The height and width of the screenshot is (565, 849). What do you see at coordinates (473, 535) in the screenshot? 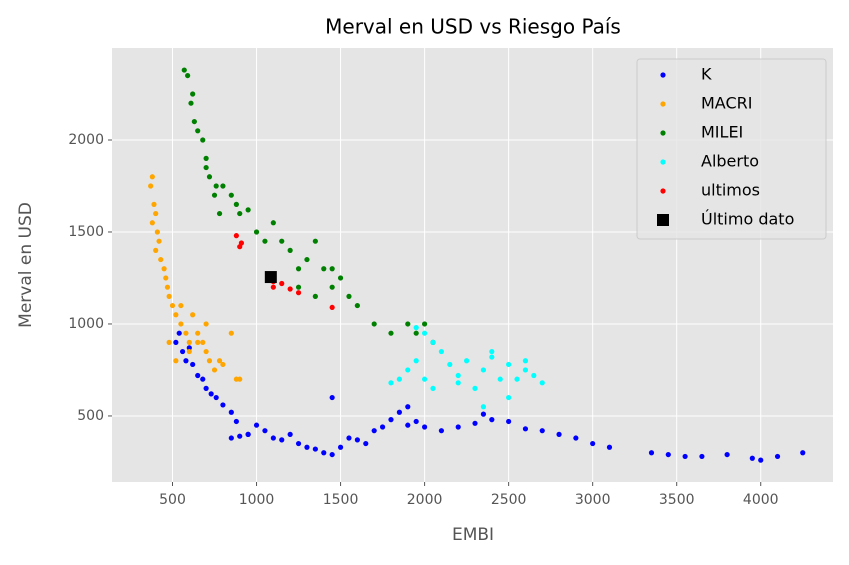
I see `x-axis-label: EMBI` at bounding box center [473, 535].